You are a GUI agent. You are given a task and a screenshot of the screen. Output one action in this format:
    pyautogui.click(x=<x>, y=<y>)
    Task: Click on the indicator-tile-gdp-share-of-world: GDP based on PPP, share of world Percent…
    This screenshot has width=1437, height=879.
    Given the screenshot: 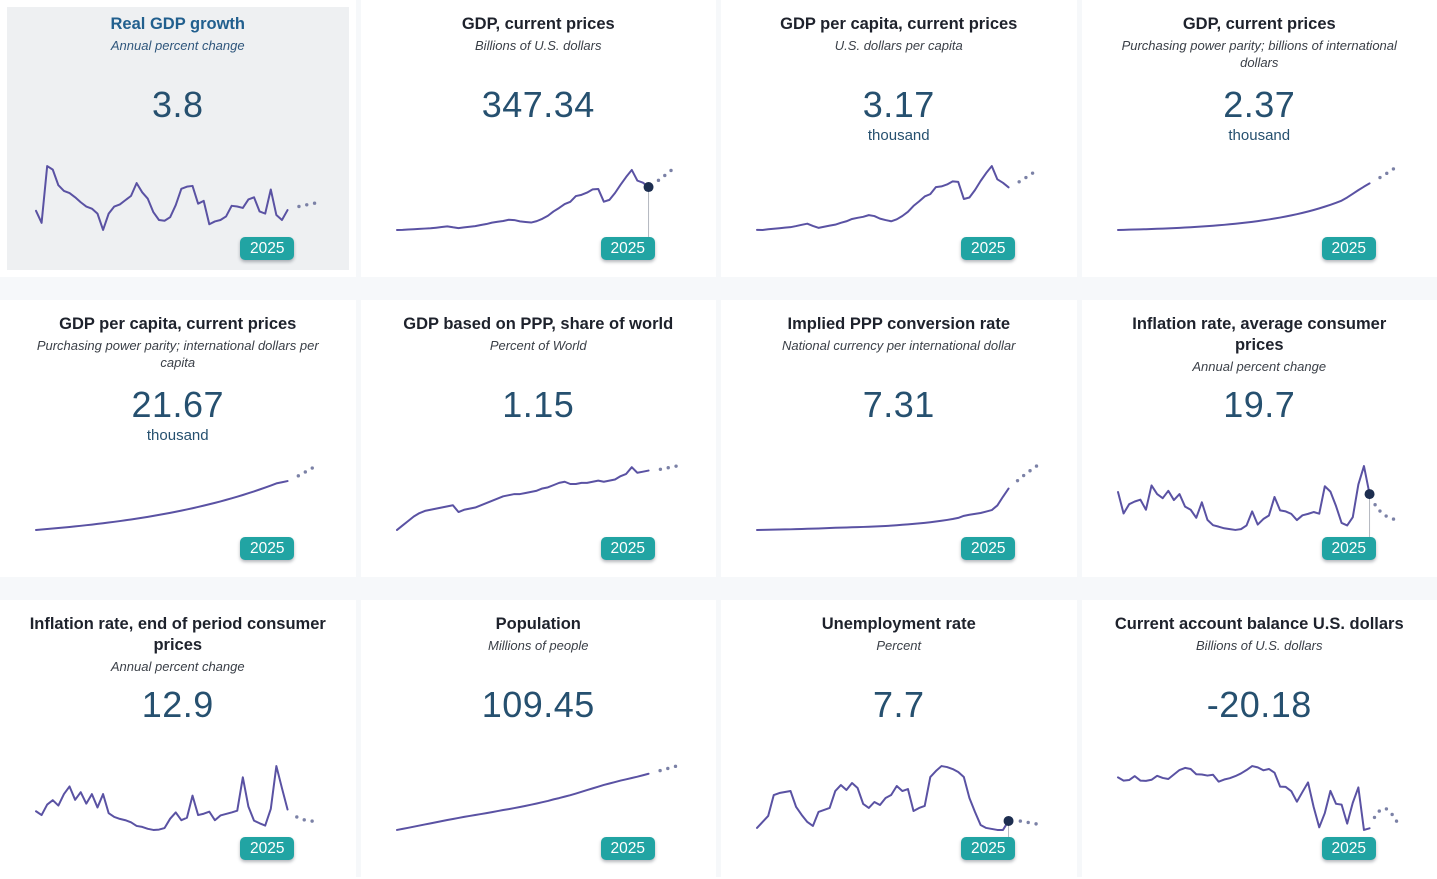 What is the action you would take?
    pyautogui.click(x=538, y=438)
    